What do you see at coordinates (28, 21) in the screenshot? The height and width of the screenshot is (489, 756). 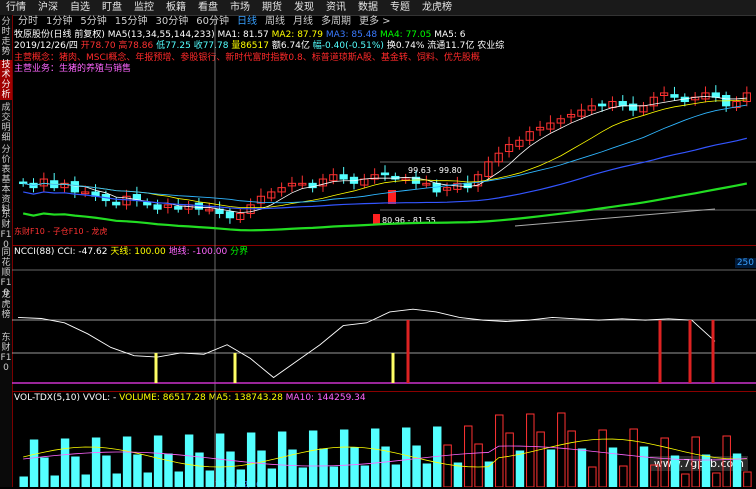 I see `period-tab: 分时` at bounding box center [28, 21].